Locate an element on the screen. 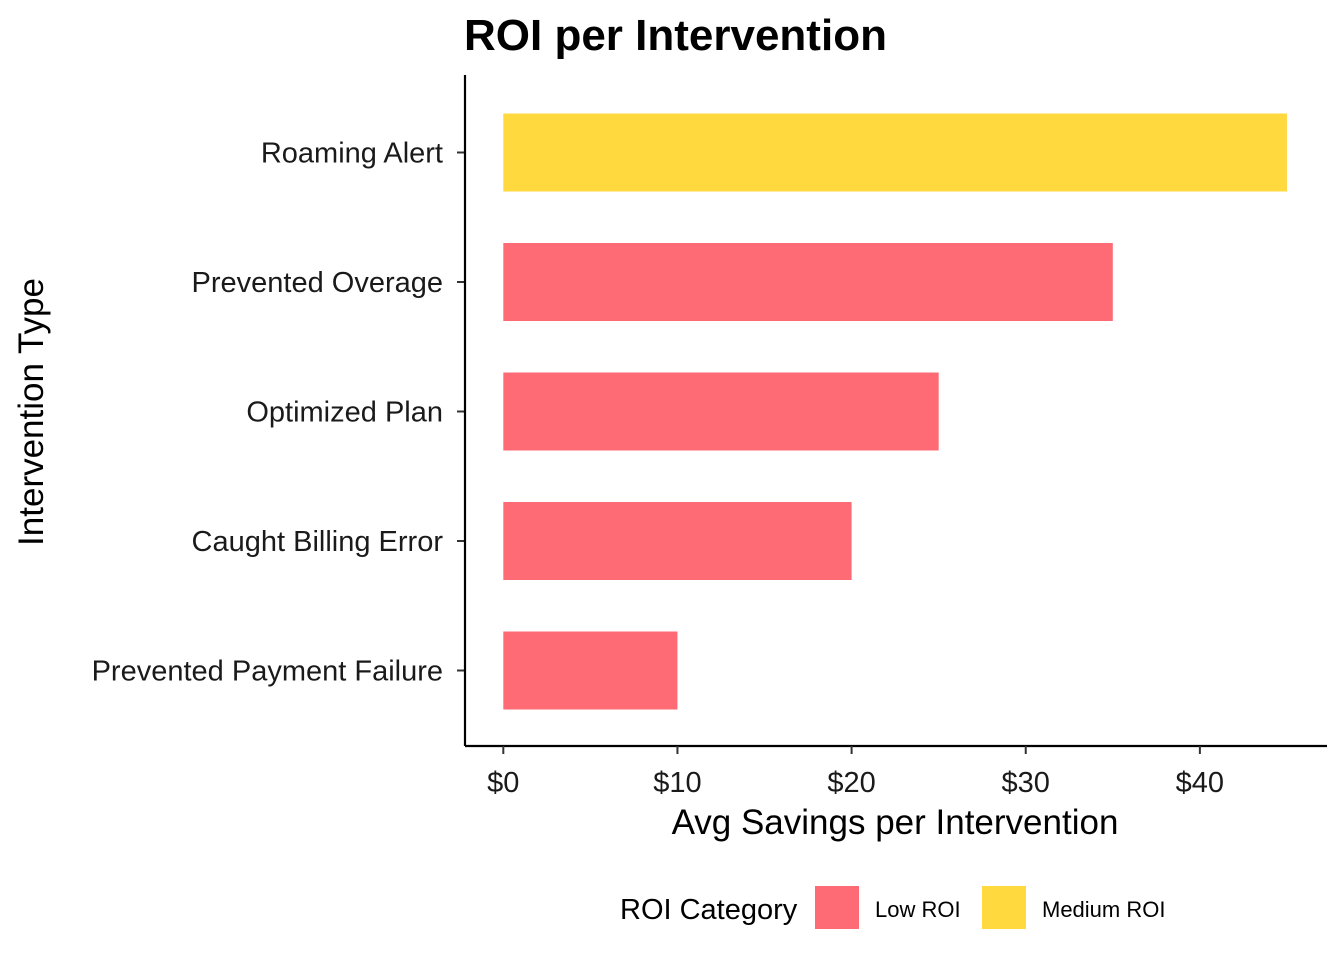 This screenshot has height=960, width=1344. y-tick-label: Roaming Alert is located at coordinates (352, 154).